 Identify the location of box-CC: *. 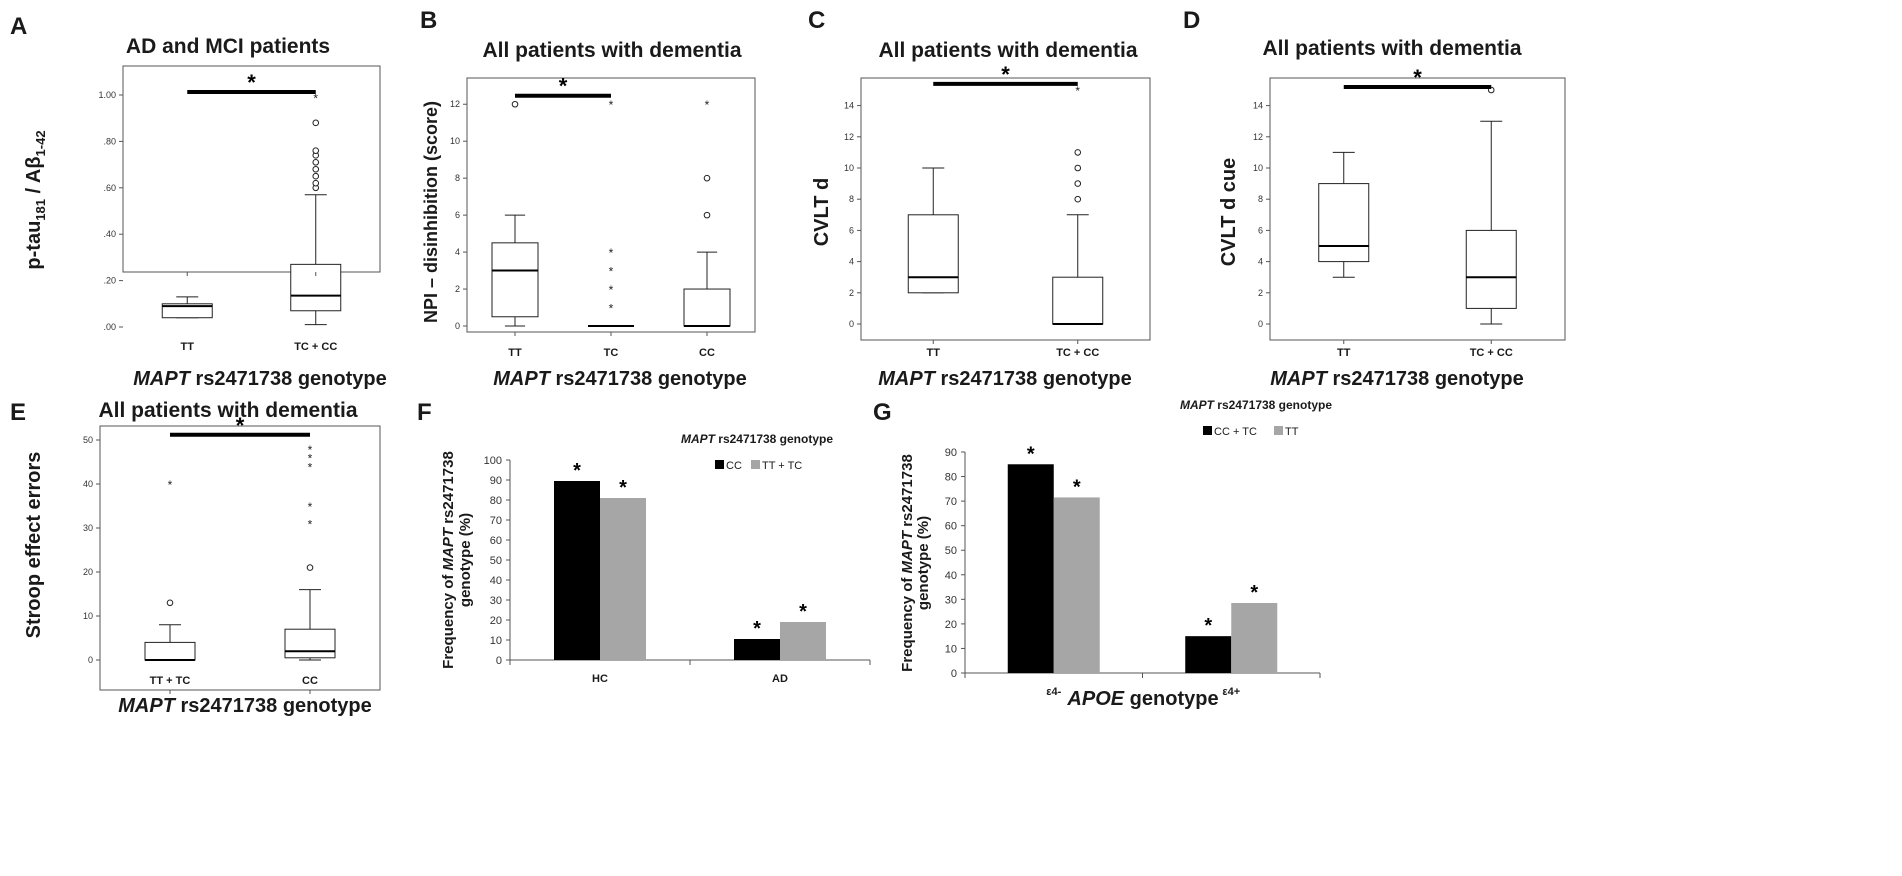
(707, 212).